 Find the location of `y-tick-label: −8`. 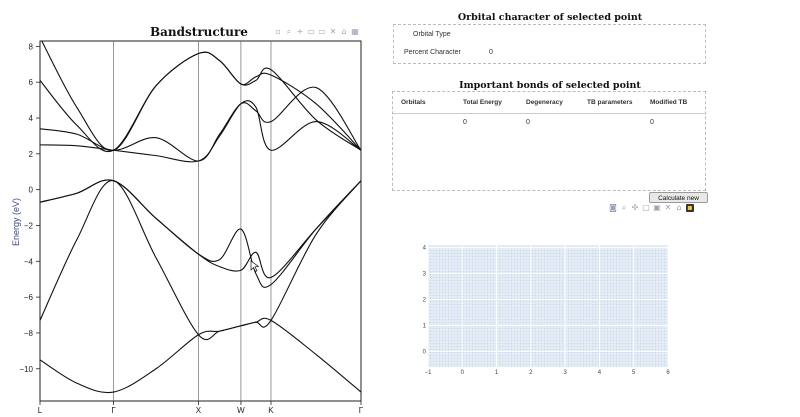

y-tick-label: −8 is located at coordinates (29, 333).